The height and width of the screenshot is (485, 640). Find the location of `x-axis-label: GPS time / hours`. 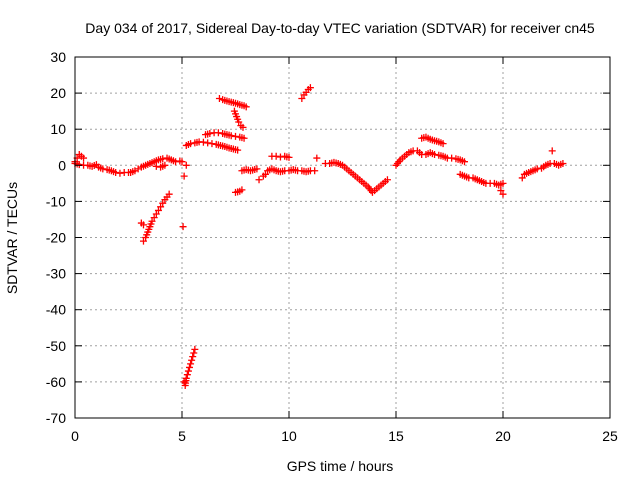

x-axis-label: GPS time / hours is located at coordinates (340, 466).